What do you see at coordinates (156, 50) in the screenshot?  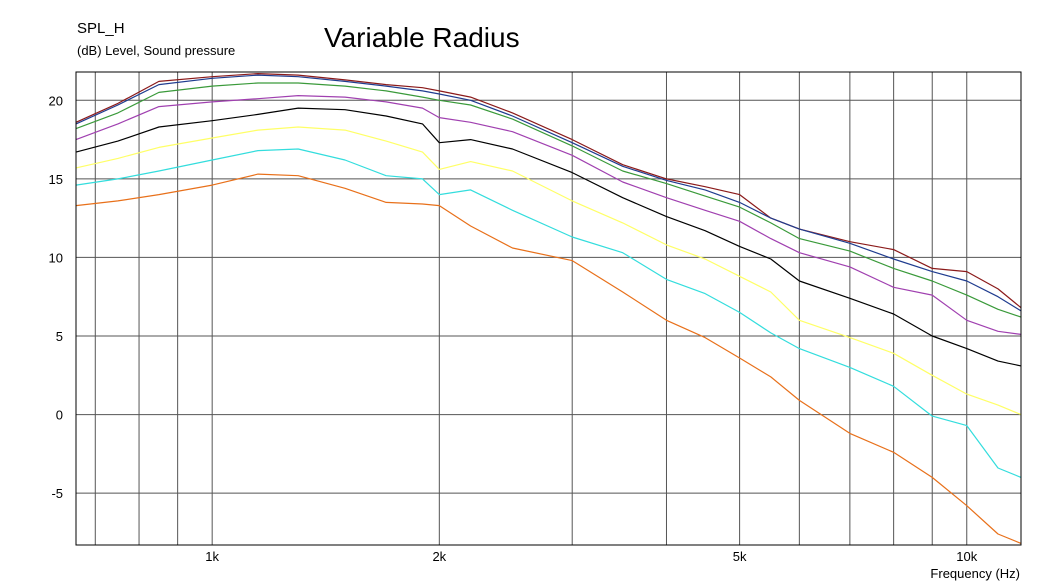 I see `y-axis-unit-label: (dB) Level, Sound pressure` at bounding box center [156, 50].